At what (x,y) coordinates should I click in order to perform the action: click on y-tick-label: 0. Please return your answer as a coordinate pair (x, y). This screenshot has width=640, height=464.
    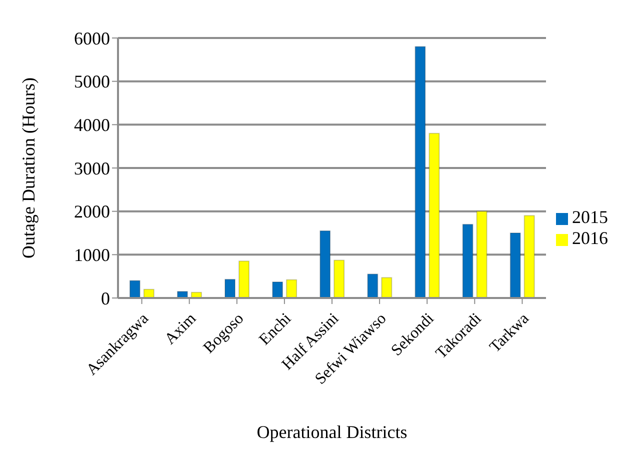
    Looking at the image, I should click on (105, 298).